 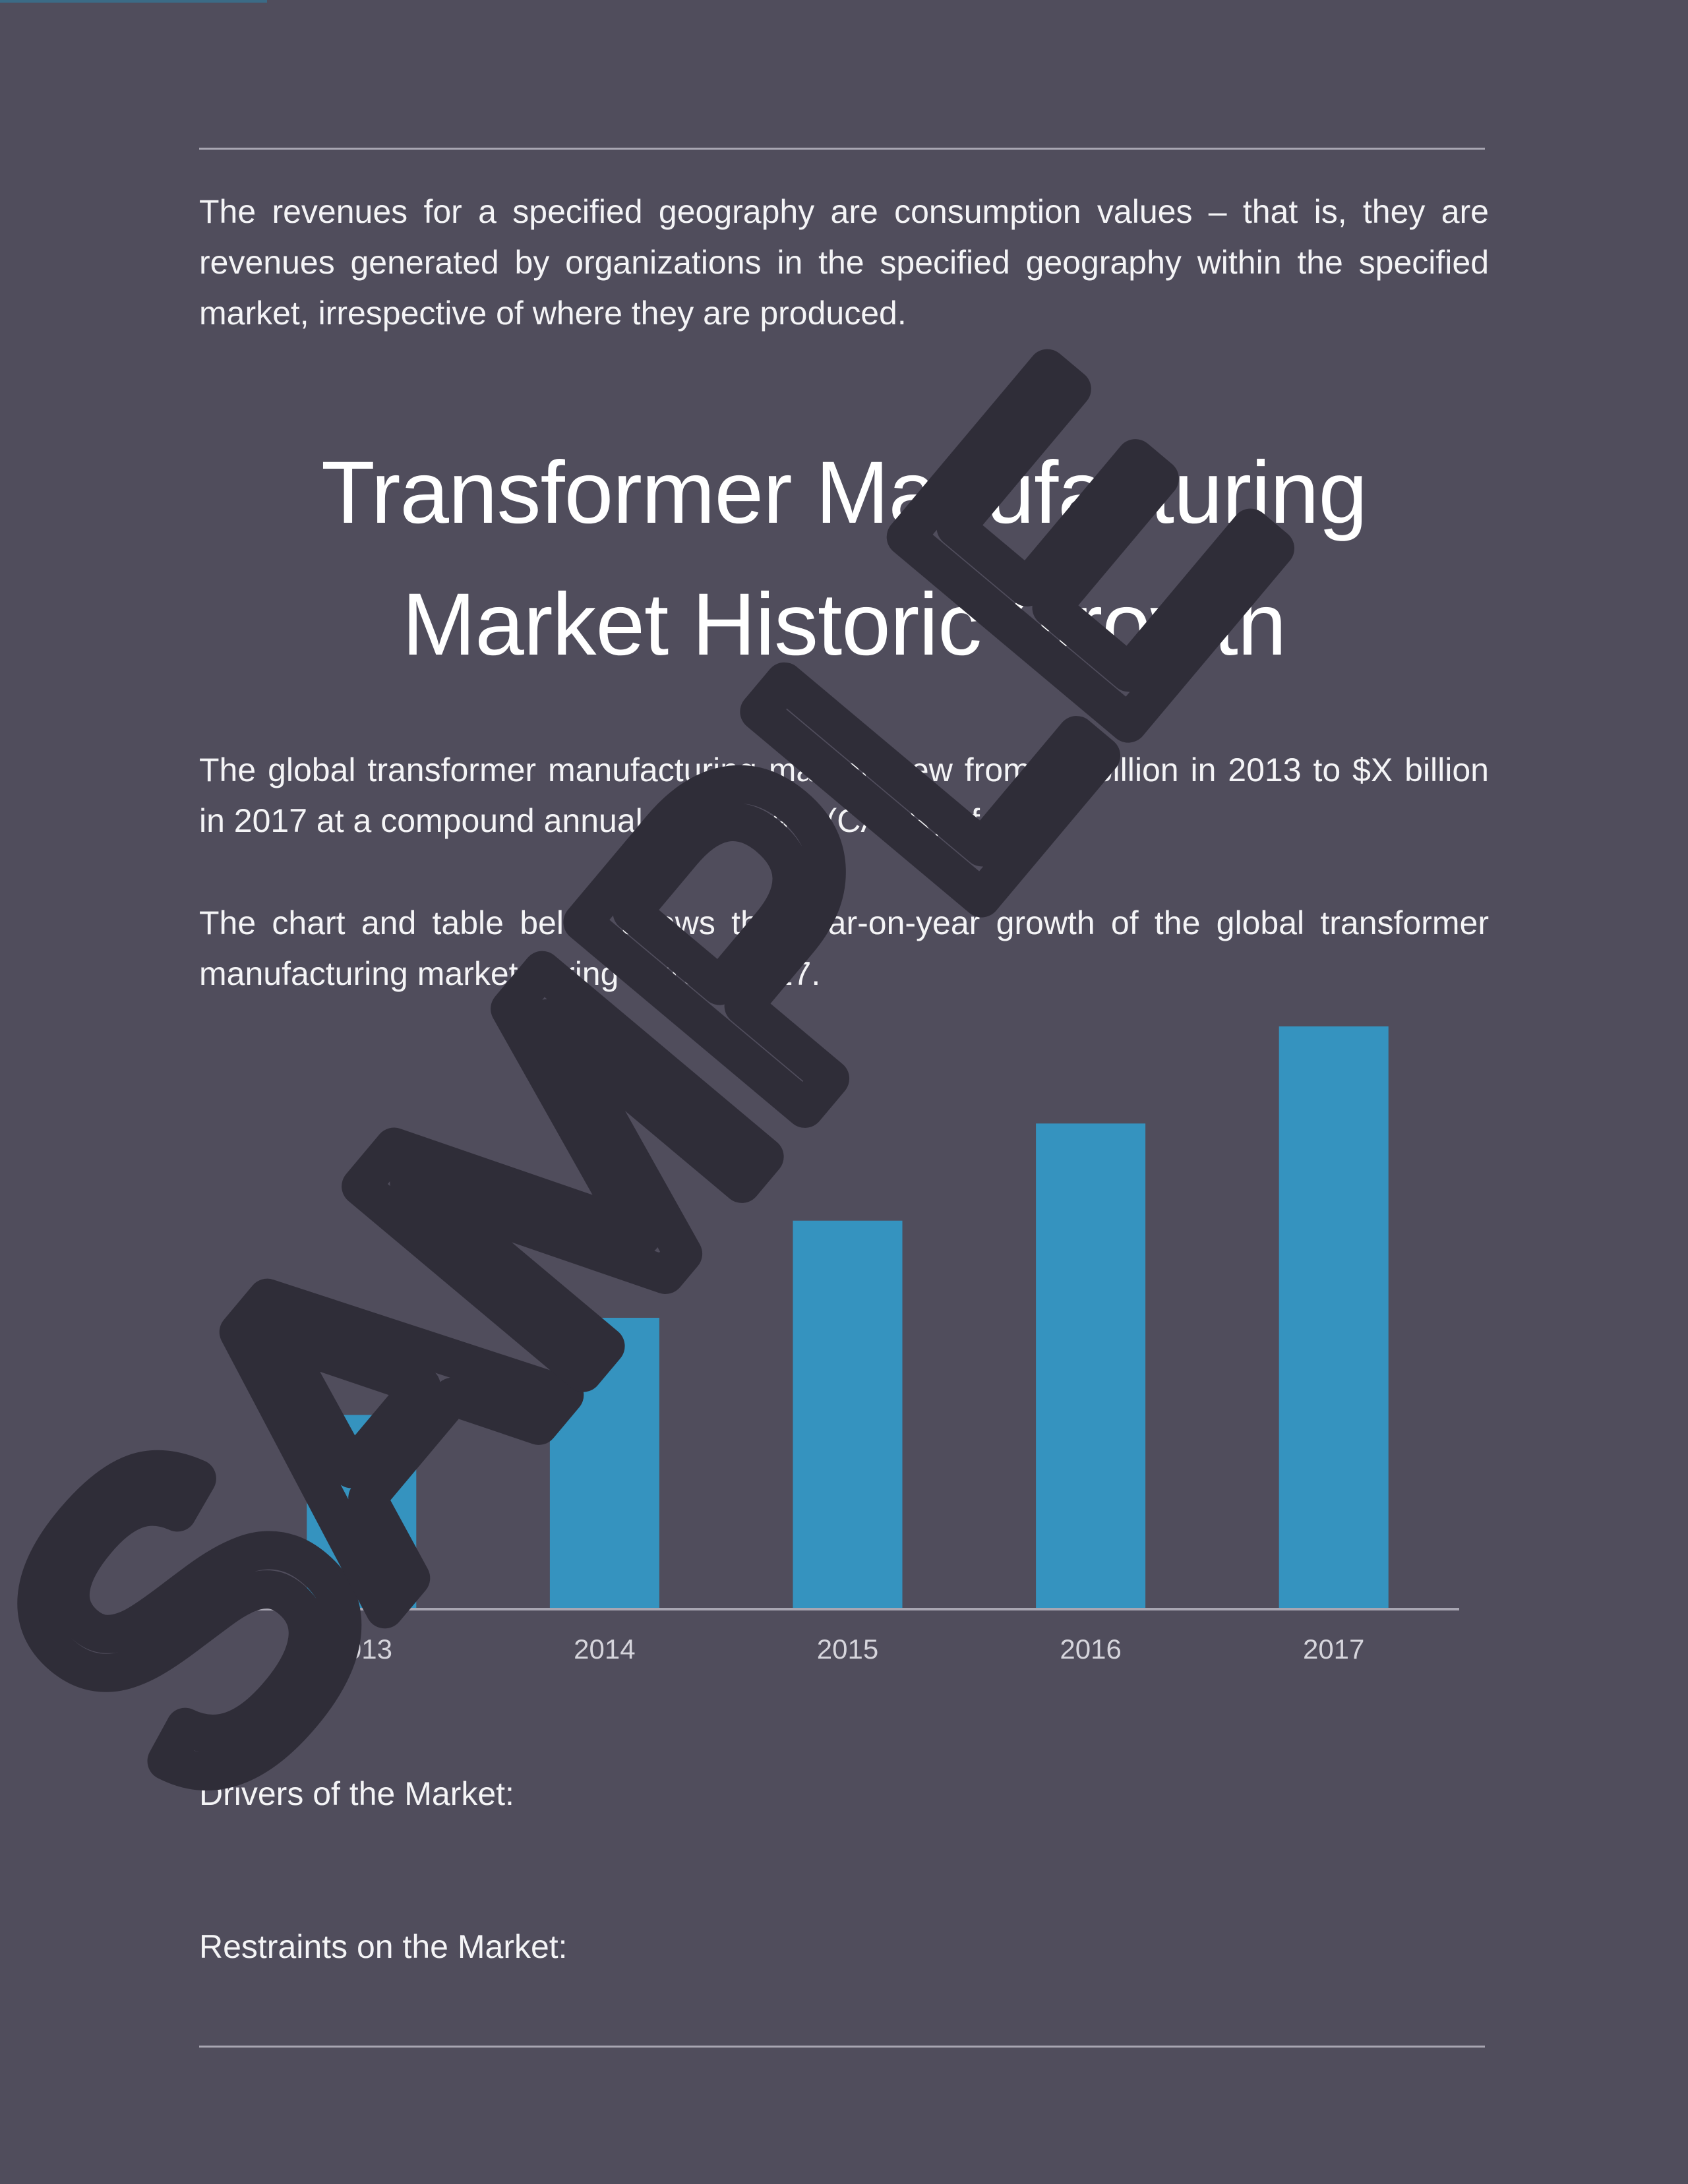 What do you see at coordinates (1090, 1649) in the screenshot?
I see `tick-label-2016: 2016` at bounding box center [1090, 1649].